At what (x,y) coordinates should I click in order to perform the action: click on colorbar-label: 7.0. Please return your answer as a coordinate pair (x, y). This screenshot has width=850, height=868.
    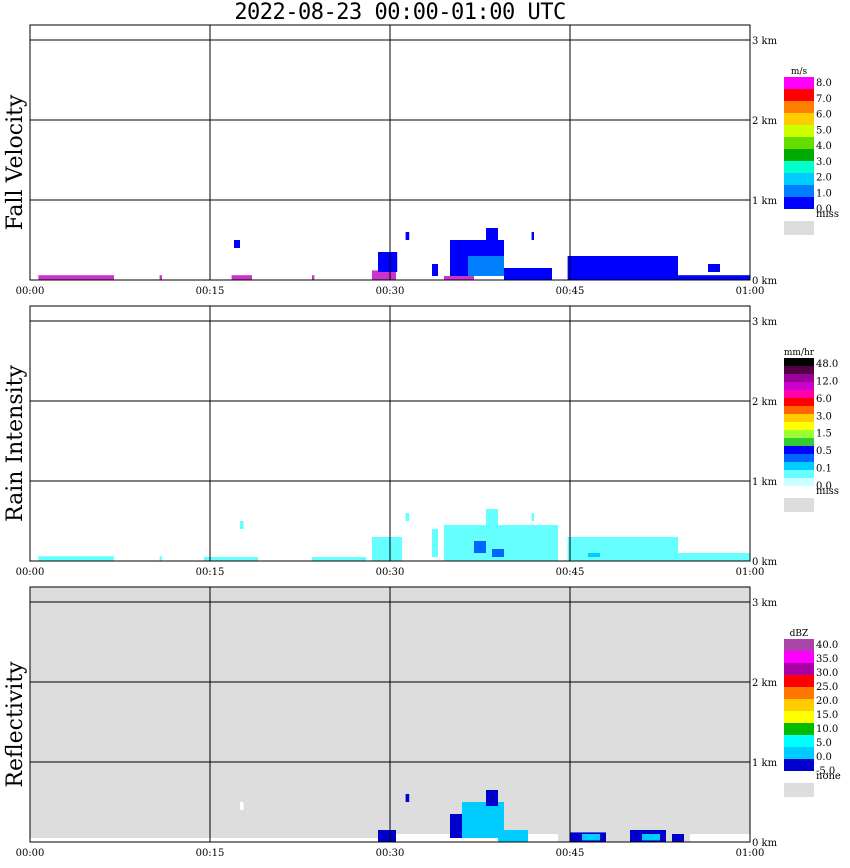
    Looking at the image, I should click on (824, 99).